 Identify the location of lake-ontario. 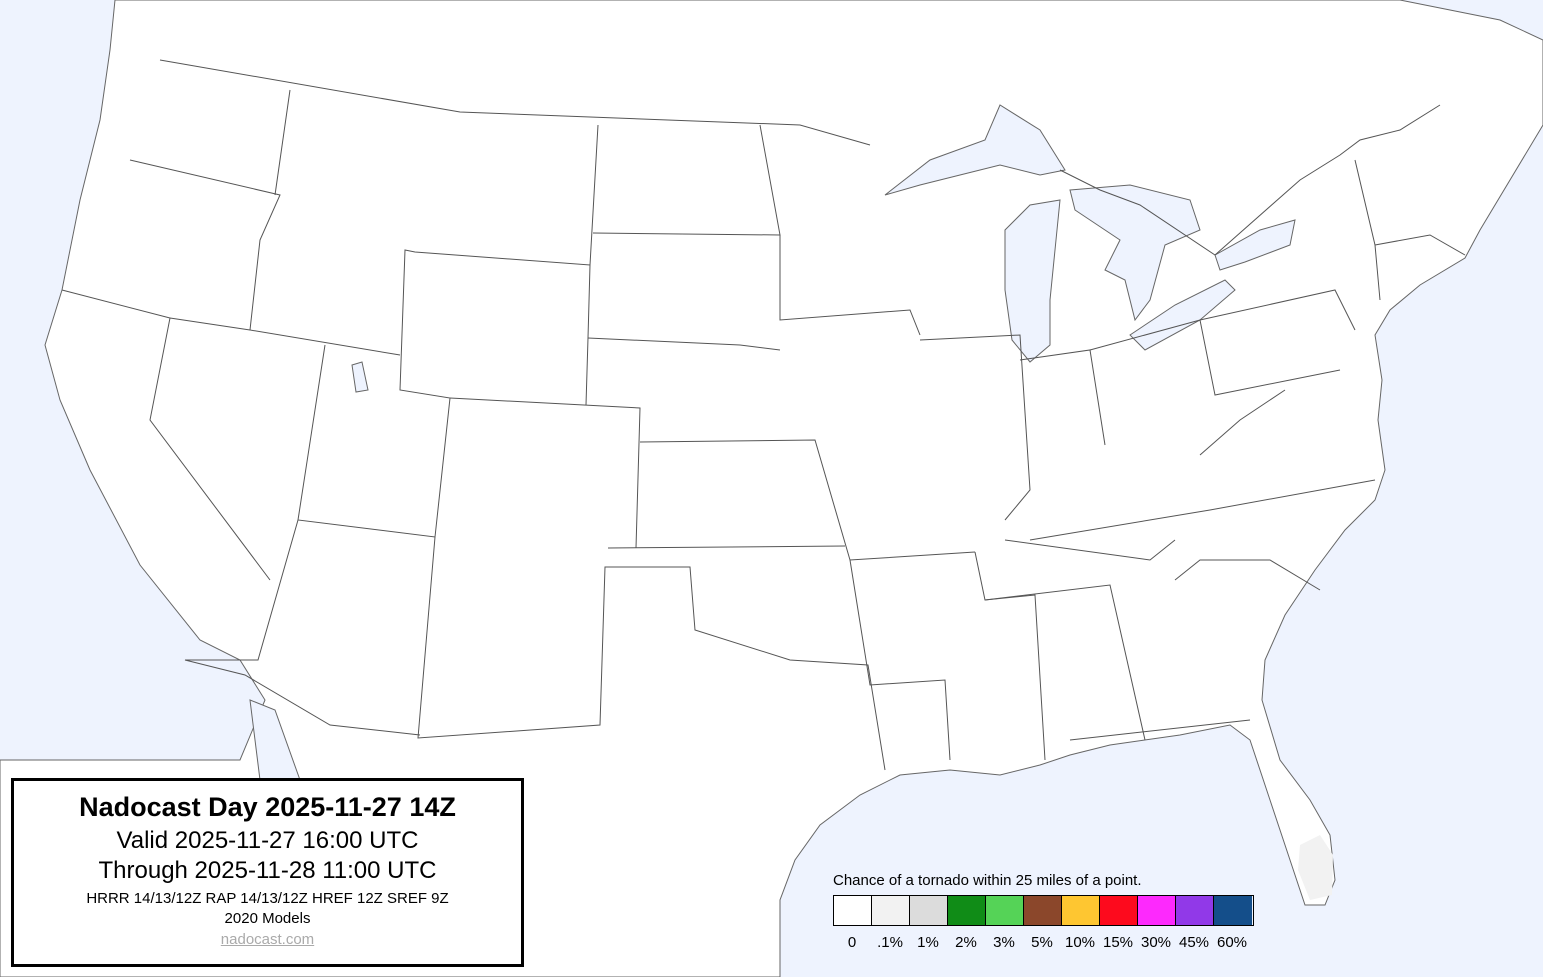
(1255, 245).